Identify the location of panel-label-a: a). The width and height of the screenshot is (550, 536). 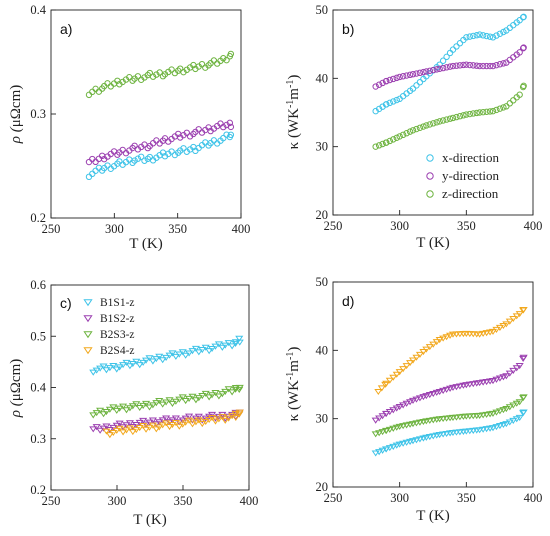
(66, 29).